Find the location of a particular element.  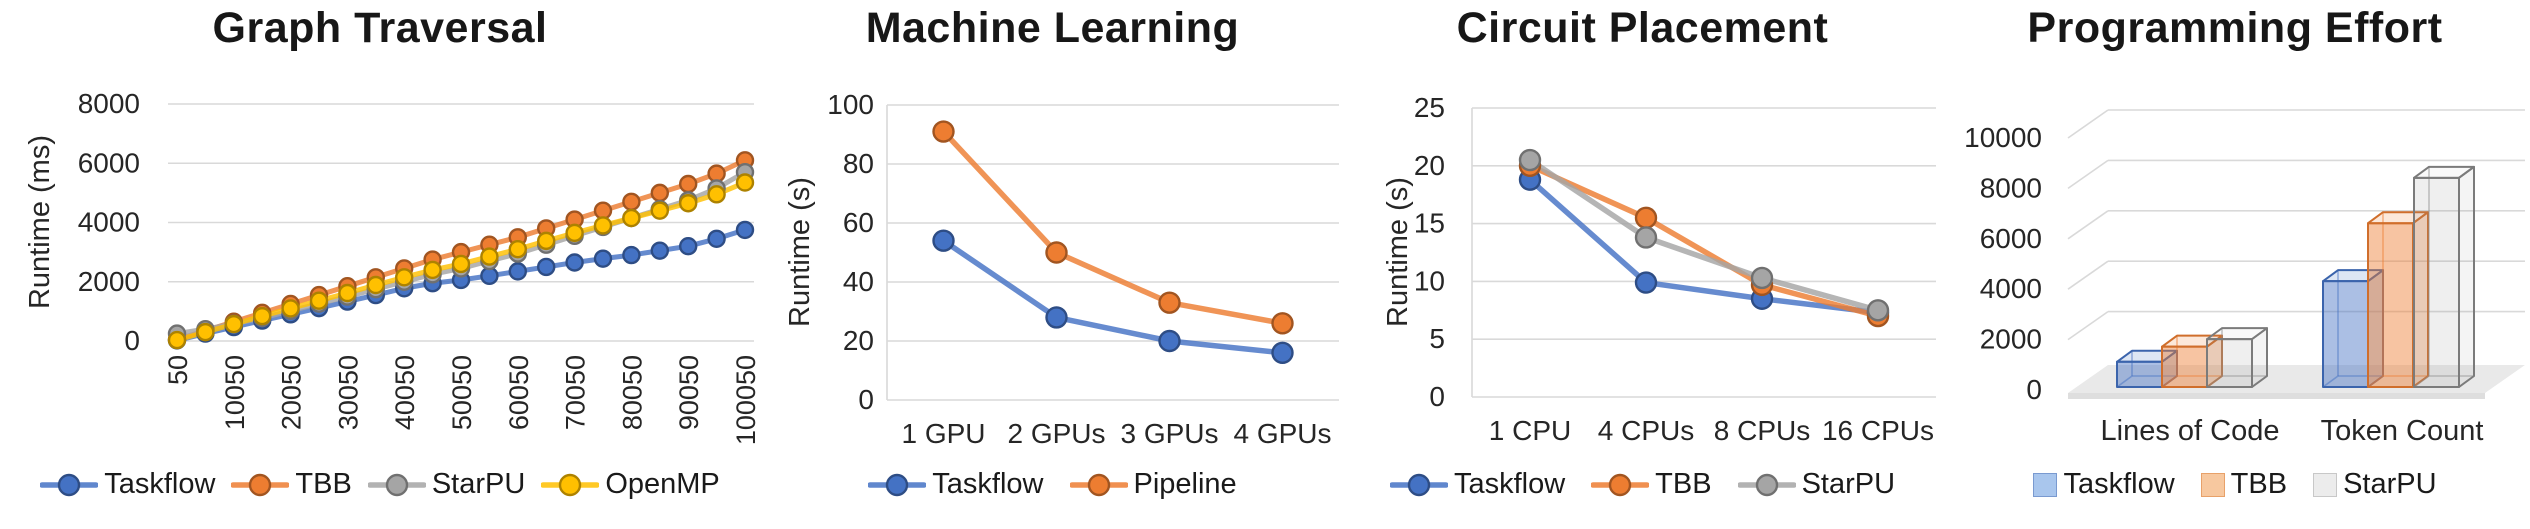

svg-text: 60 is located at coordinates (858, 222).